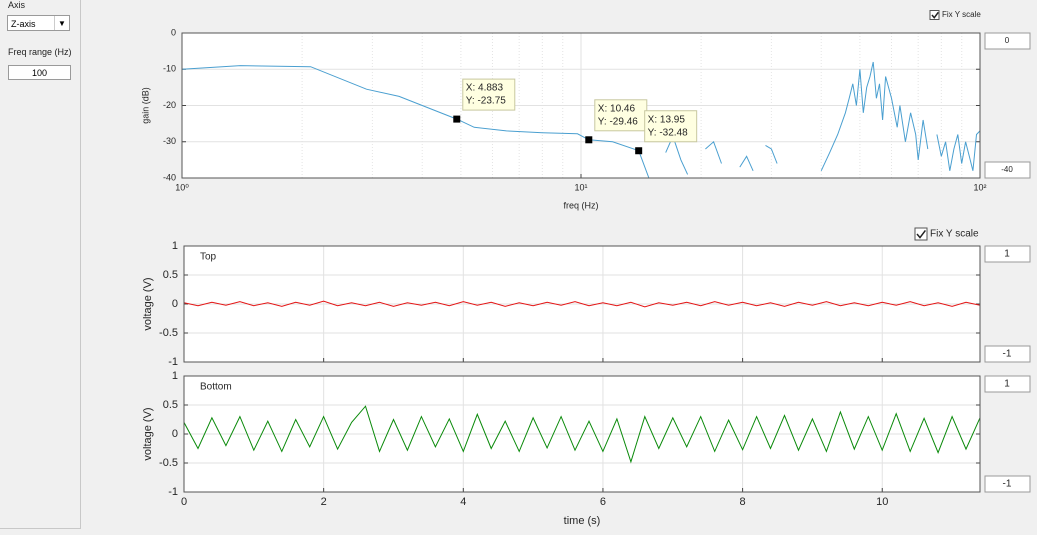  Describe the element at coordinates (668, 132) in the screenshot. I see `datatip-text: Y: -32.48` at that location.